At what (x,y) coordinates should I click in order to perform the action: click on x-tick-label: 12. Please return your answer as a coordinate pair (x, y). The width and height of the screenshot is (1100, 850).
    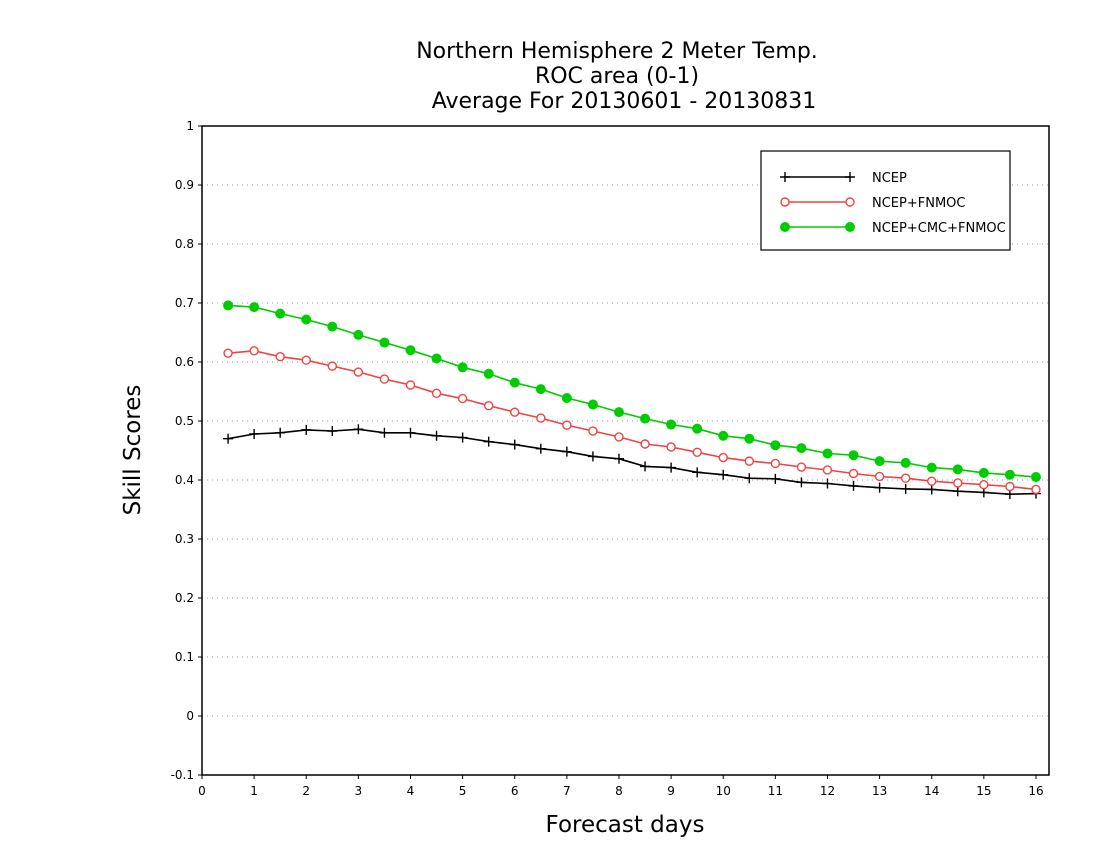
    Looking at the image, I should click on (827, 791).